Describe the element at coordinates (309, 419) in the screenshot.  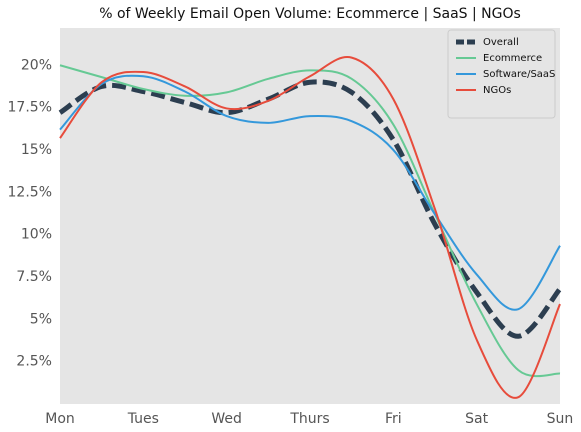
I see `x-tick-label: Thurs` at that location.